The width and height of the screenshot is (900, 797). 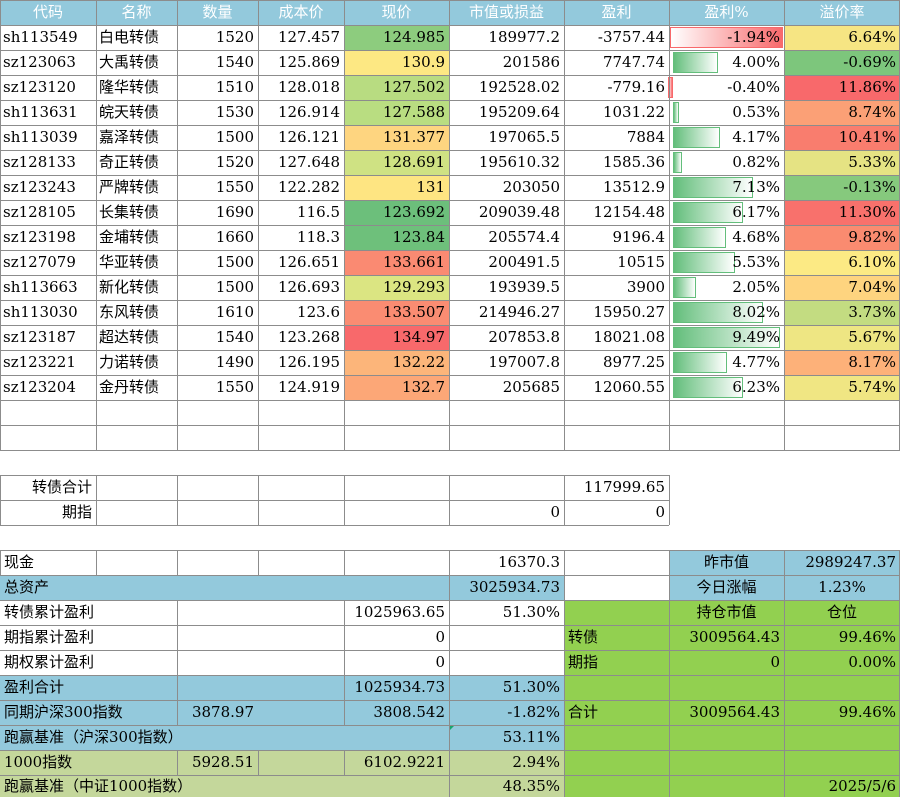 What do you see at coordinates (39, 87) in the screenshot?
I see `cell-code: sz123120` at bounding box center [39, 87].